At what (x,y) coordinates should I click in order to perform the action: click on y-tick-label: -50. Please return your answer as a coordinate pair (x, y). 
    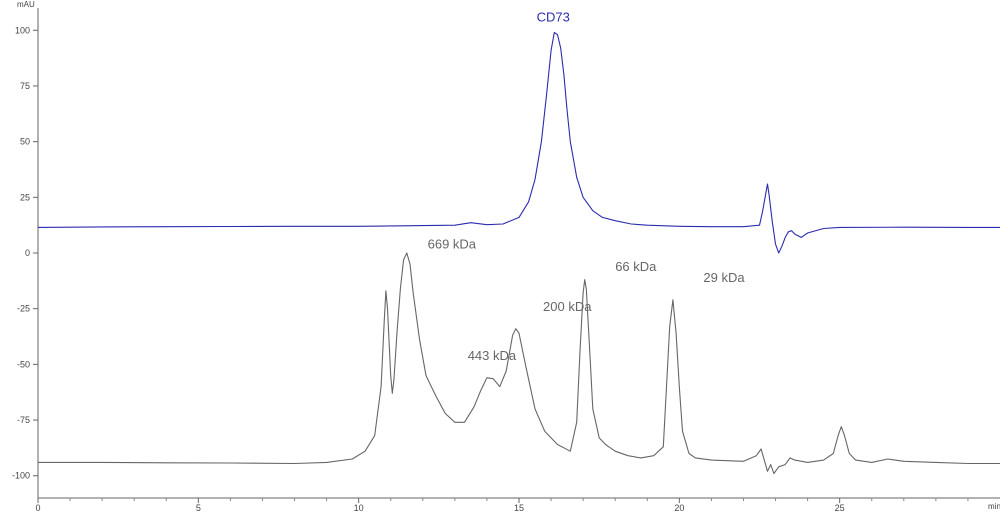
    Looking at the image, I should click on (23, 364).